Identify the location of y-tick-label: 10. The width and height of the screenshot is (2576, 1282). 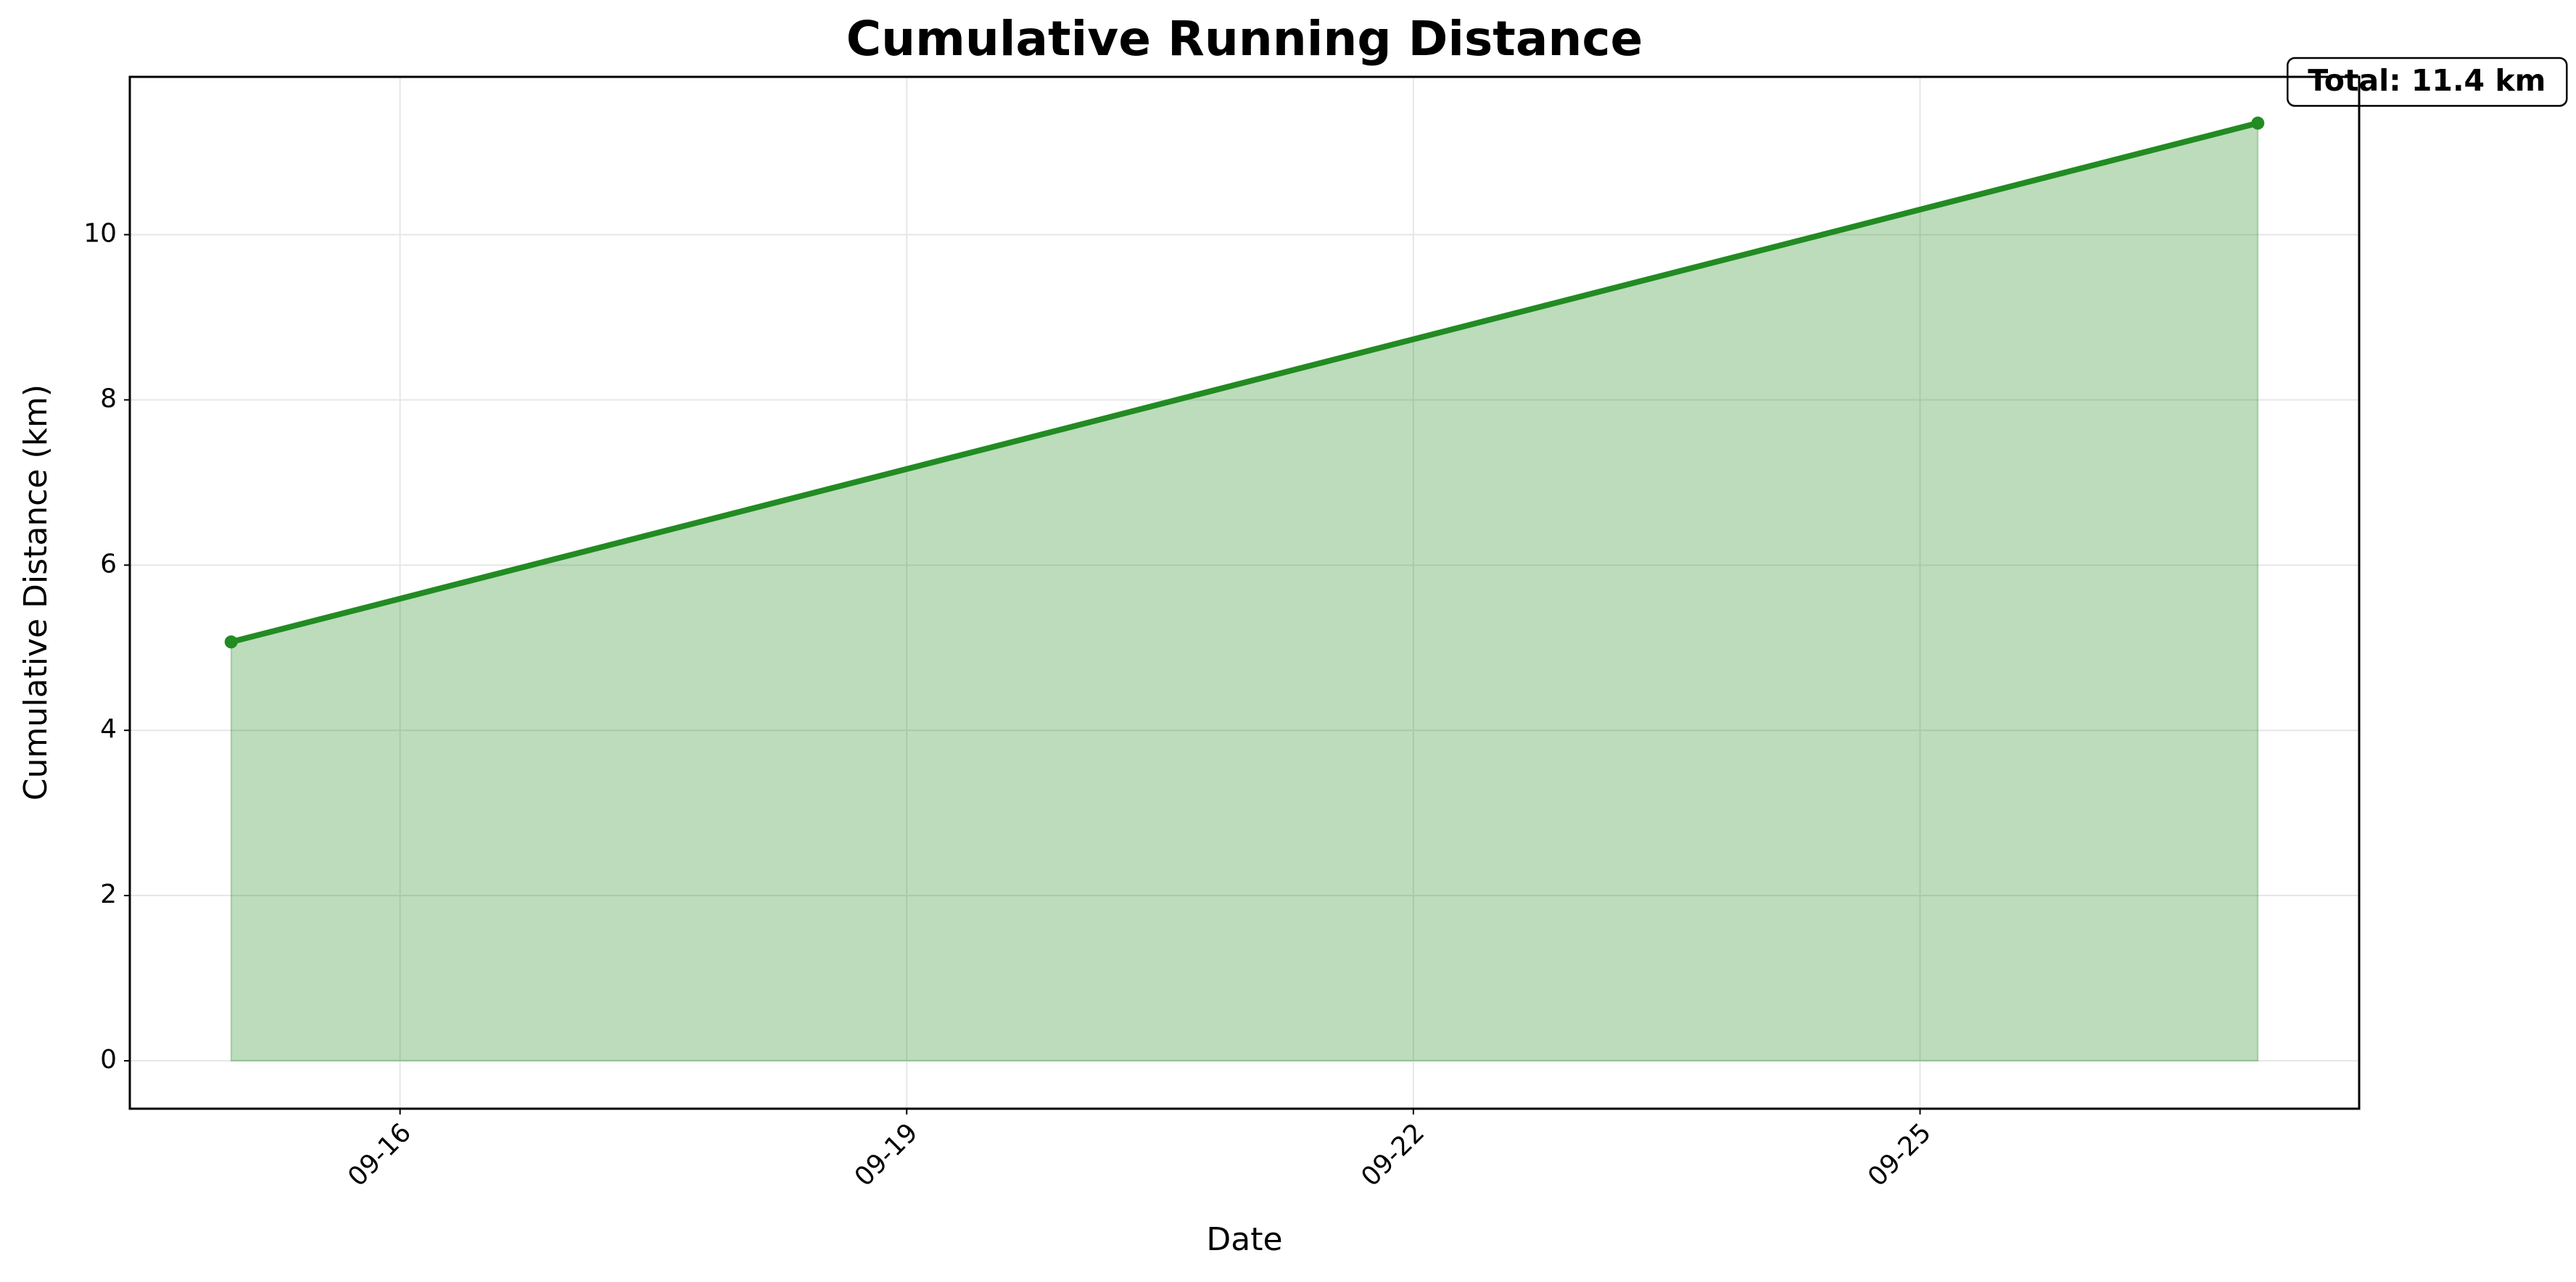
(100, 234).